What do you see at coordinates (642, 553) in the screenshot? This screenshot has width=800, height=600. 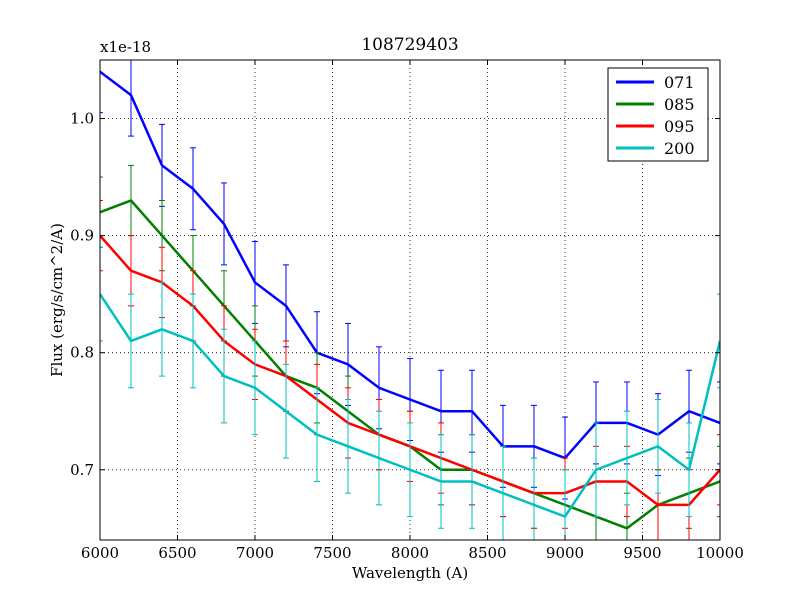 I see `x-tick-label: 9500` at bounding box center [642, 553].